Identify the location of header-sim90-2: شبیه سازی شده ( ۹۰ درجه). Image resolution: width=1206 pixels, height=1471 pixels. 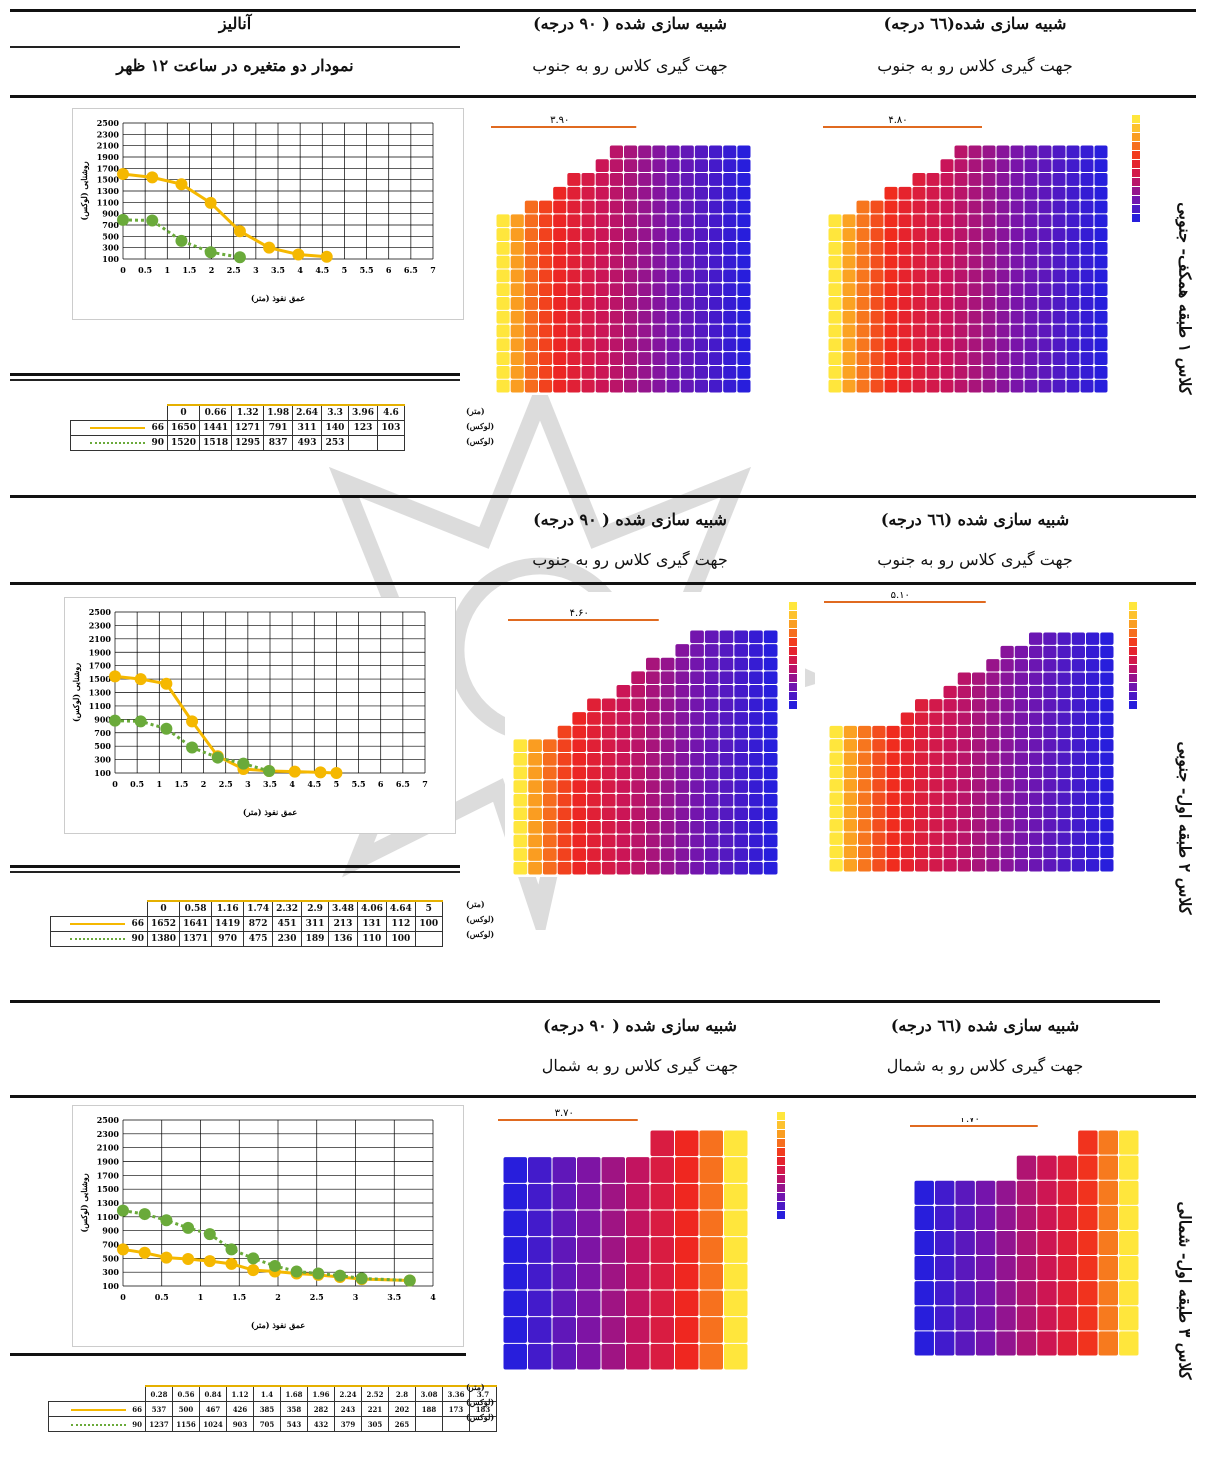
(630, 519).